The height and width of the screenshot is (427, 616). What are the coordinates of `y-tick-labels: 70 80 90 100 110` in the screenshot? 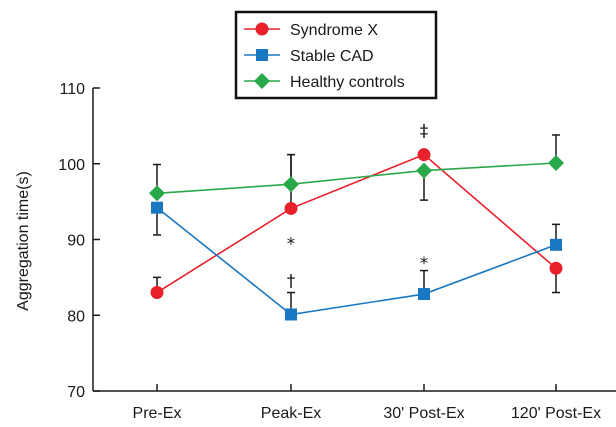 It's located at (71, 241).